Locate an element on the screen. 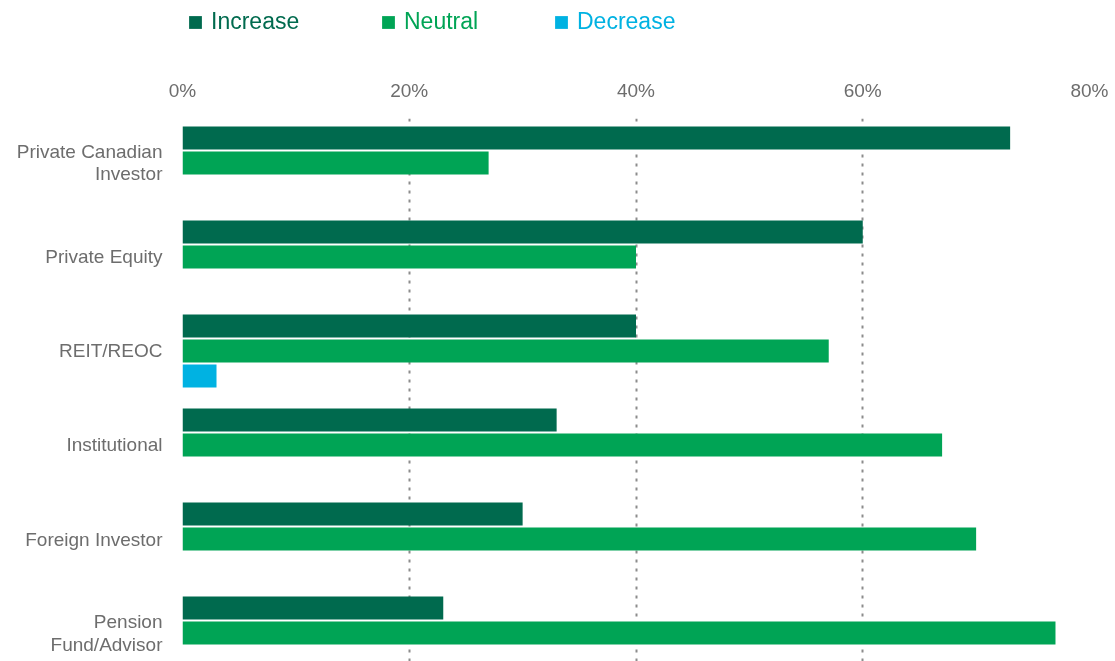 Image resolution: width=1115 pixels, height=661 pixels. x-tick-label: 40% is located at coordinates (636, 90).